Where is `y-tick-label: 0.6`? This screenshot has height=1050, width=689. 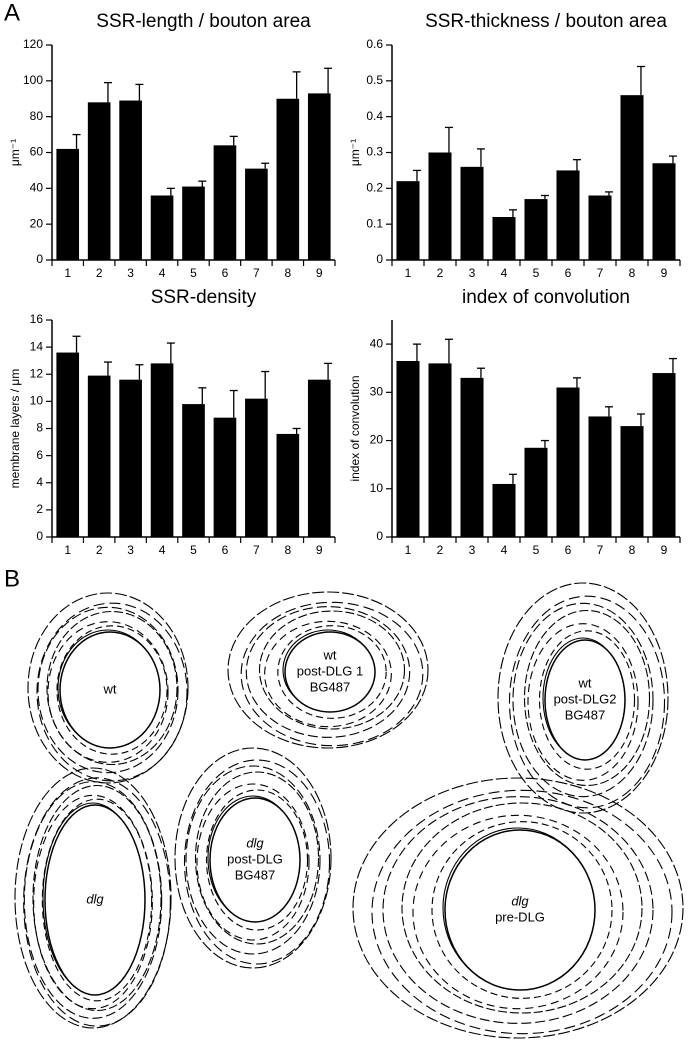 y-tick-label: 0.6 is located at coordinates (374, 44).